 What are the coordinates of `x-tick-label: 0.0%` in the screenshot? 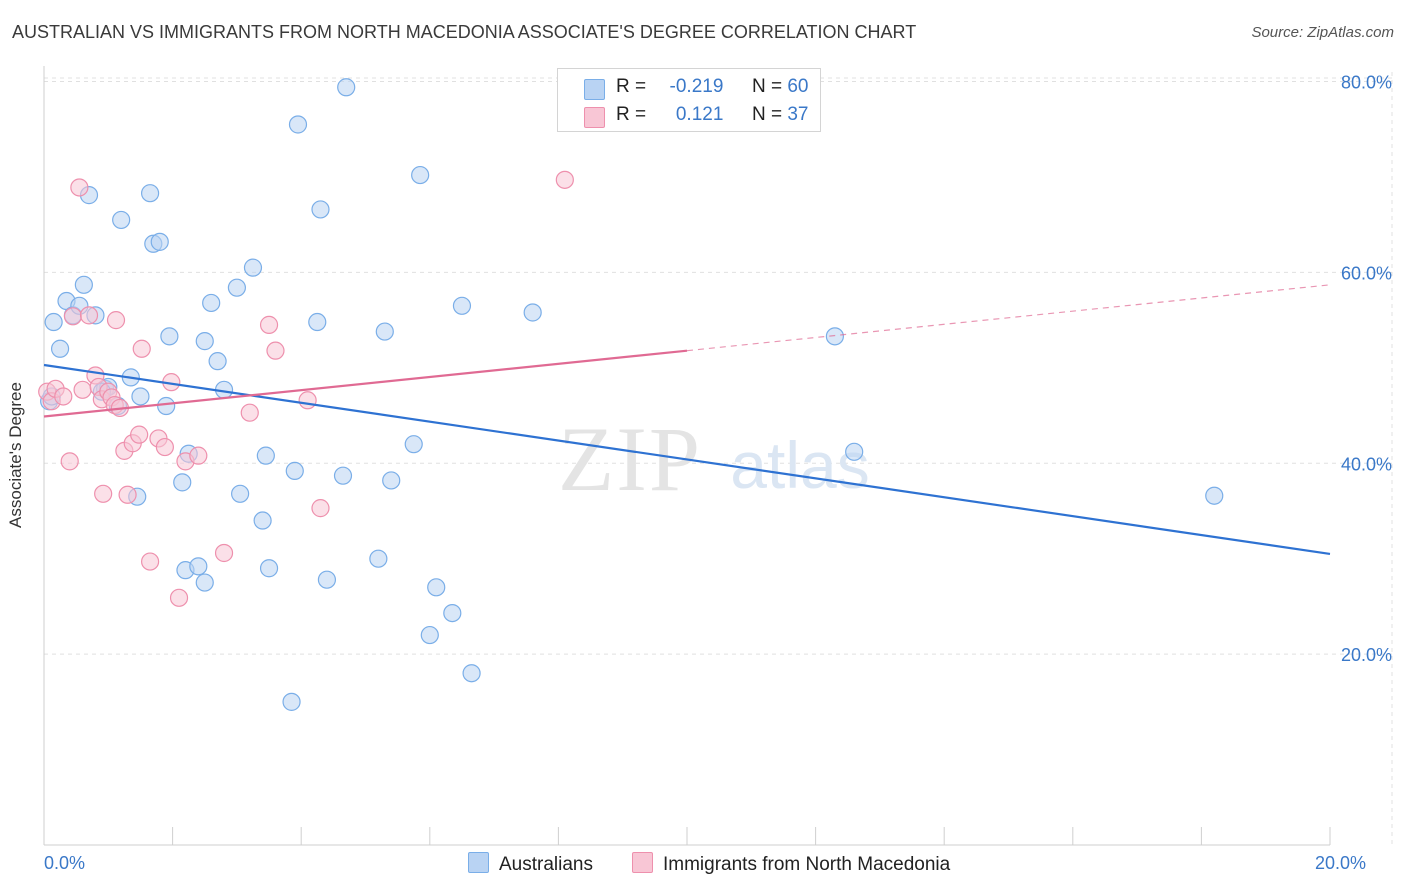 It's located at (64, 863).